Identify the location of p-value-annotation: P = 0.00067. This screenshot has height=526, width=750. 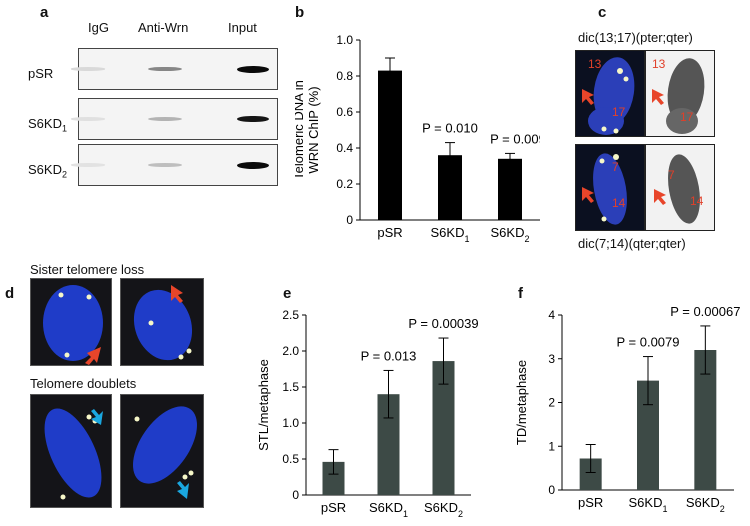
(705, 311).